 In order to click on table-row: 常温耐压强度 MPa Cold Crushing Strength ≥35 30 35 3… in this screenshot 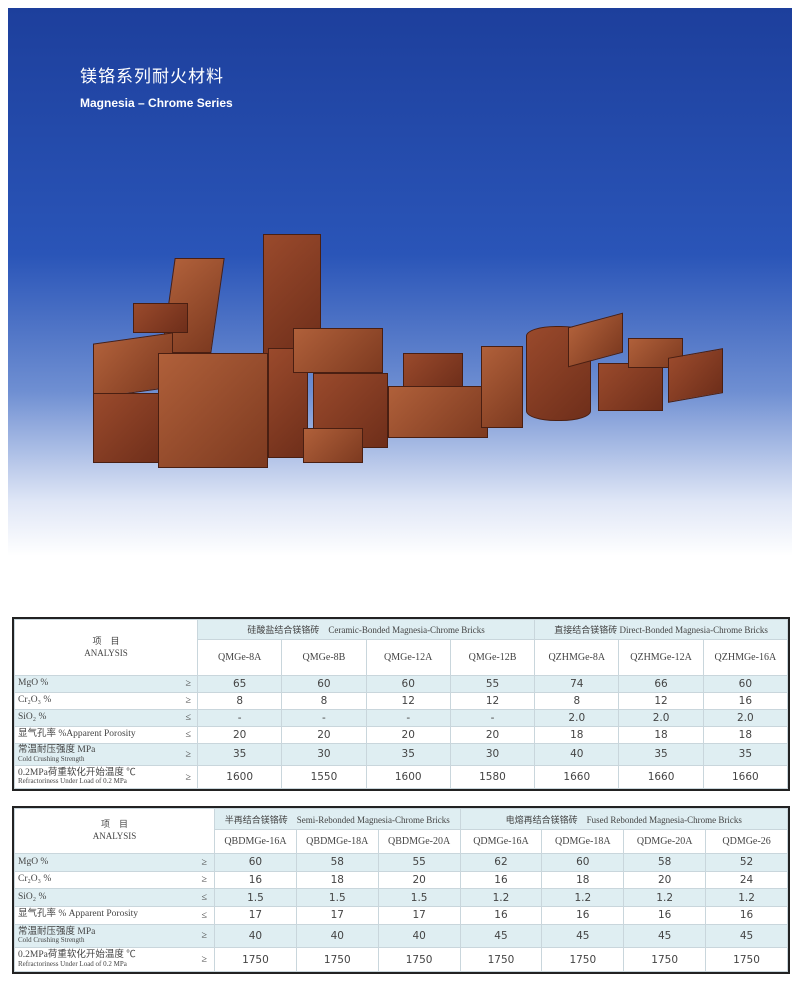, I will do `click(401, 754)`.